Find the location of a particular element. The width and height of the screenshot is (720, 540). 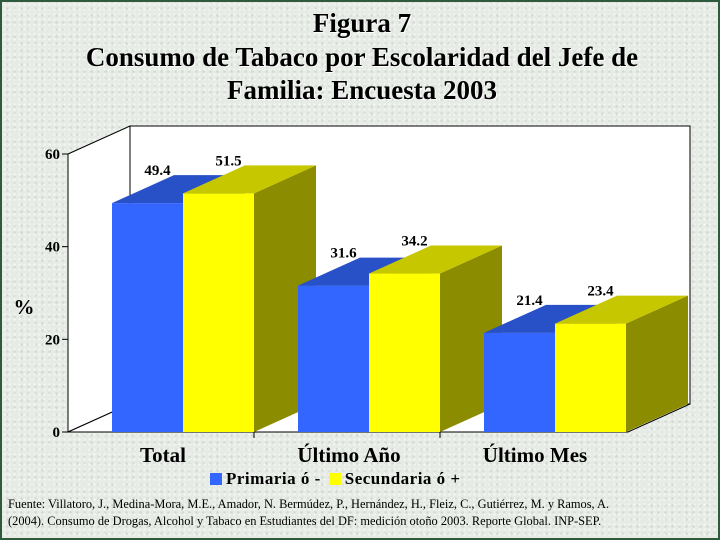

legend-item-primaria: Primaria ó - is located at coordinates (265, 479).